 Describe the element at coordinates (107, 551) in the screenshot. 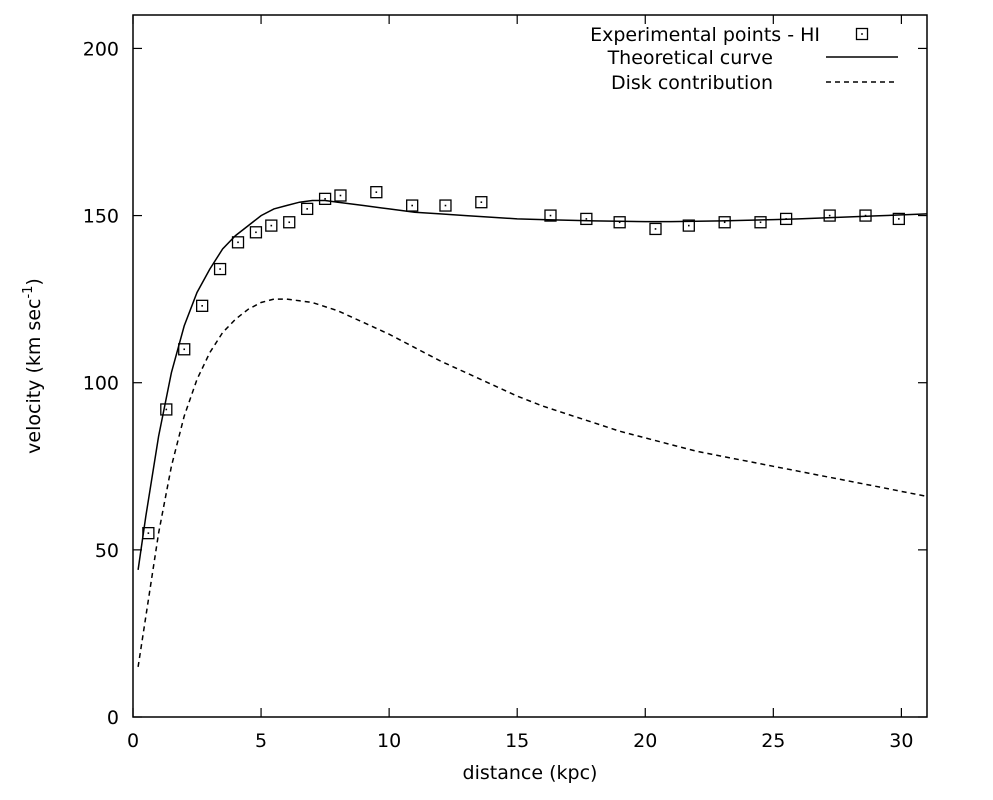

I see `y-tick-label: 50` at that location.